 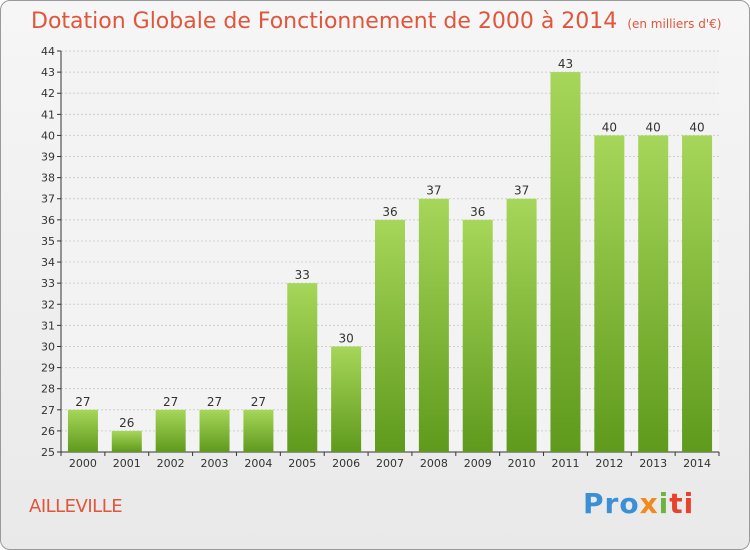 I want to click on x-tick-label: 2012, so click(x=609, y=463).